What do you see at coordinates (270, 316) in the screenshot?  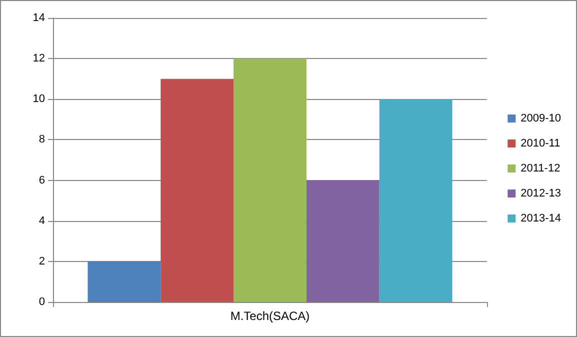 I see `x-tick-label: M.Tech(SACA)` at bounding box center [270, 316].